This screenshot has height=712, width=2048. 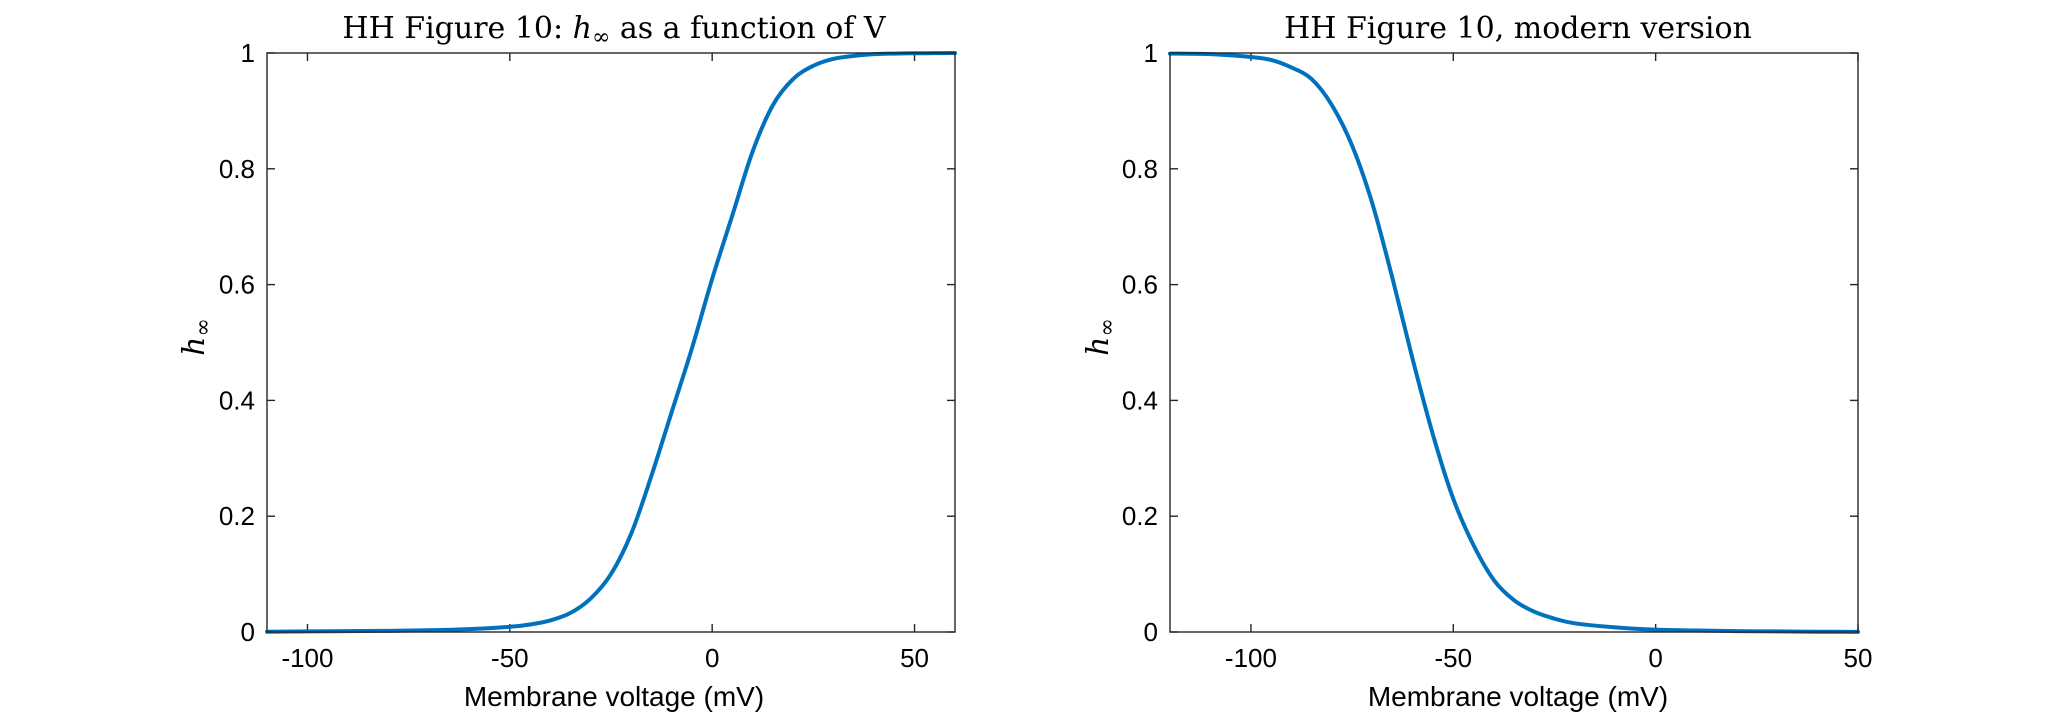 What do you see at coordinates (203, 327) in the screenshot?
I see `chart-1-y-axis-label-sub: ∞` at bounding box center [203, 327].